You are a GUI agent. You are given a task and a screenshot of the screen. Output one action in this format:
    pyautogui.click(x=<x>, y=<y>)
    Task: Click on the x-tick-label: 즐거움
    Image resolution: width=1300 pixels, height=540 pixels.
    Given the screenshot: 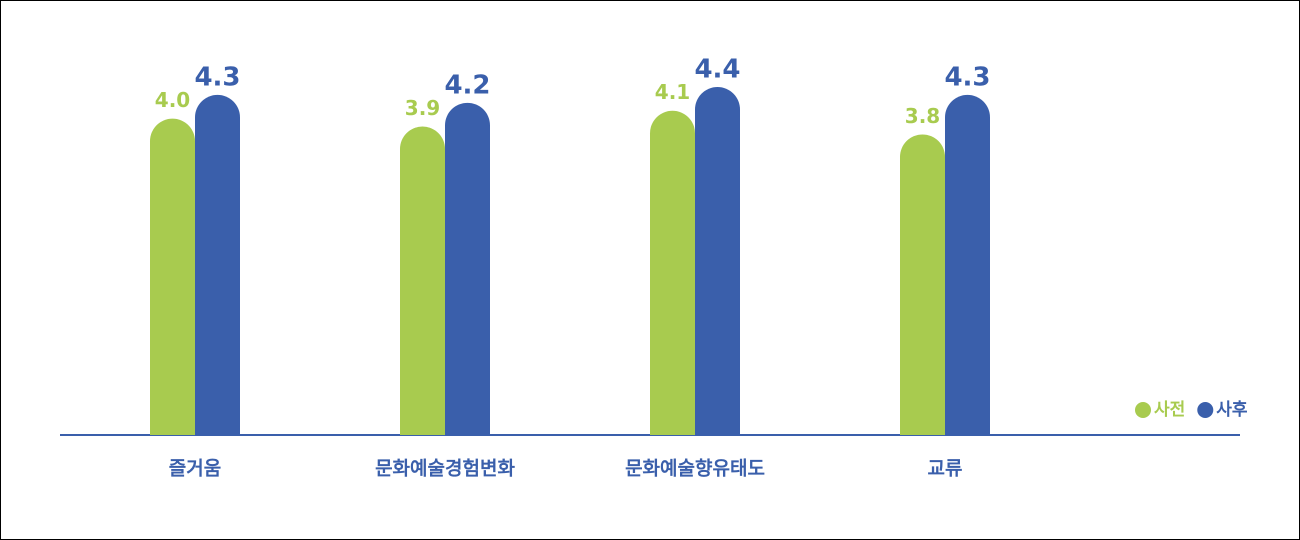 What is the action you would take?
    pyautogui.click(x=195, y=469)
    